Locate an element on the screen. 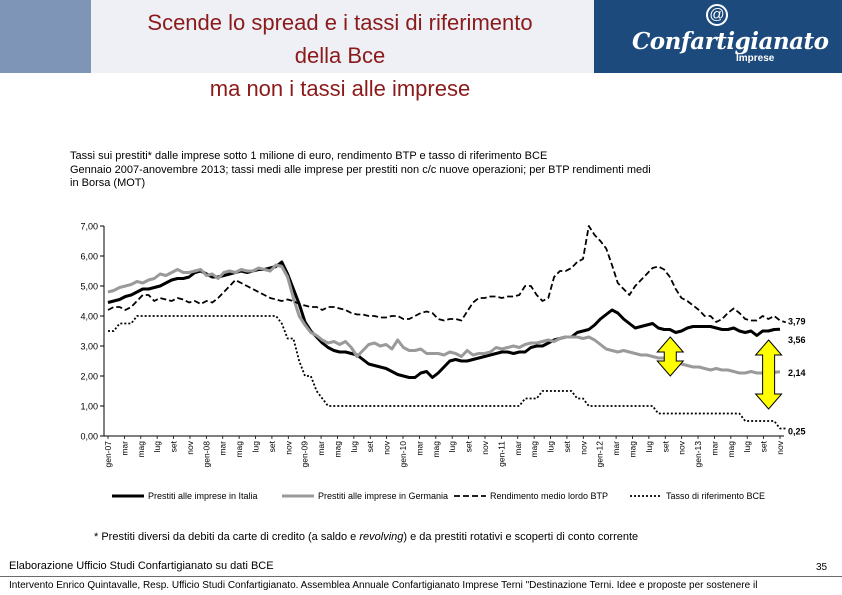  x-tick-label: gen-08 is located at coordinates (206, 454).